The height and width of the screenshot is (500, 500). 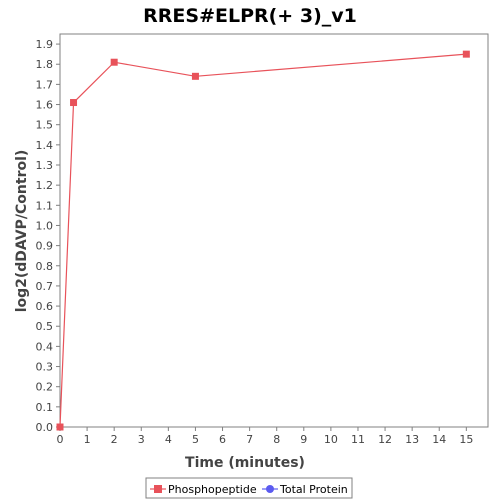 I want to click on y-tick-label: 0.5, so click(x=45, y=326).